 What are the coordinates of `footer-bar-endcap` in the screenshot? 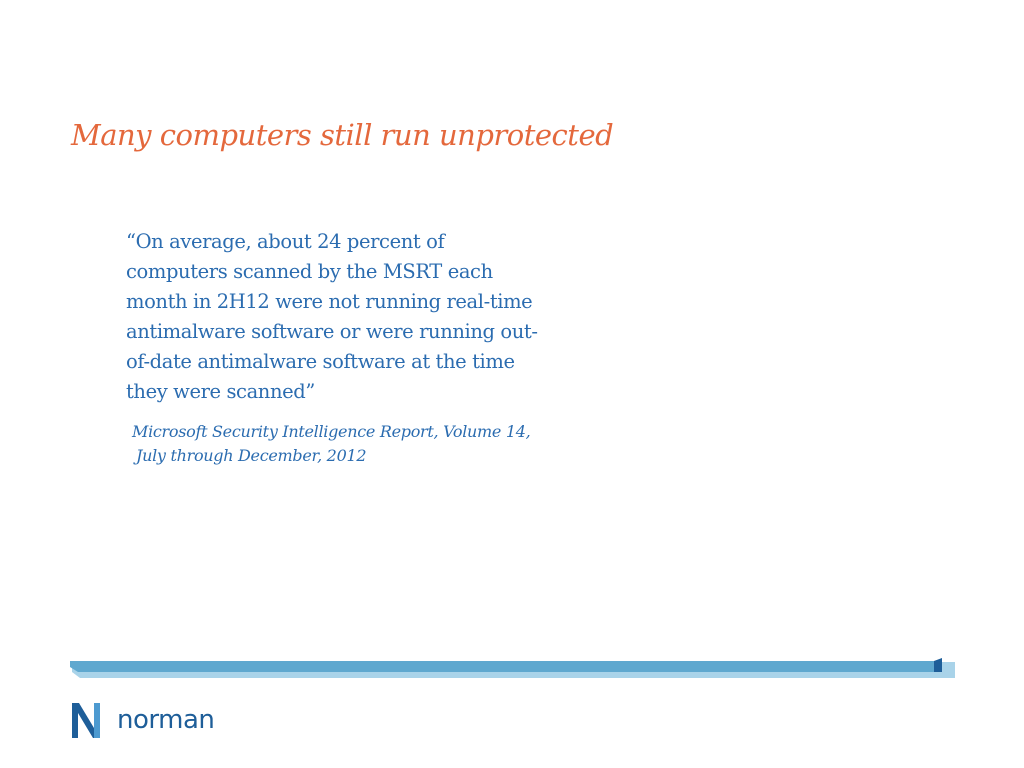 It's located at (938, 665).